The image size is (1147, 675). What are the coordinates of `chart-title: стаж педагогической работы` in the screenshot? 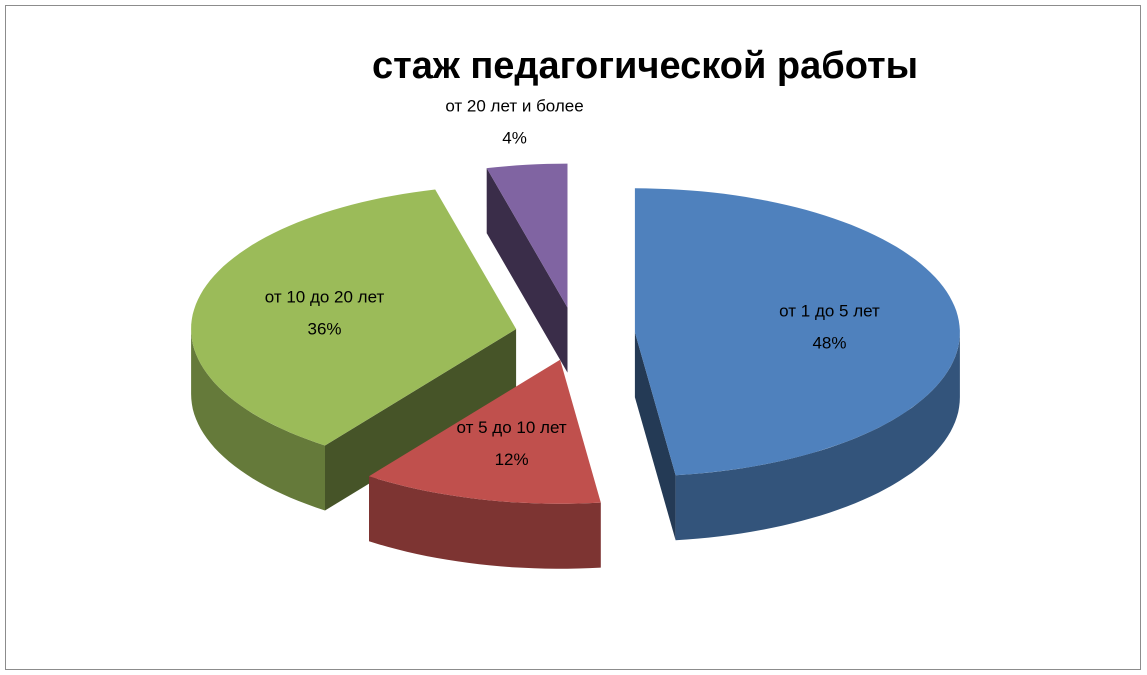 It's located at (645, 66).